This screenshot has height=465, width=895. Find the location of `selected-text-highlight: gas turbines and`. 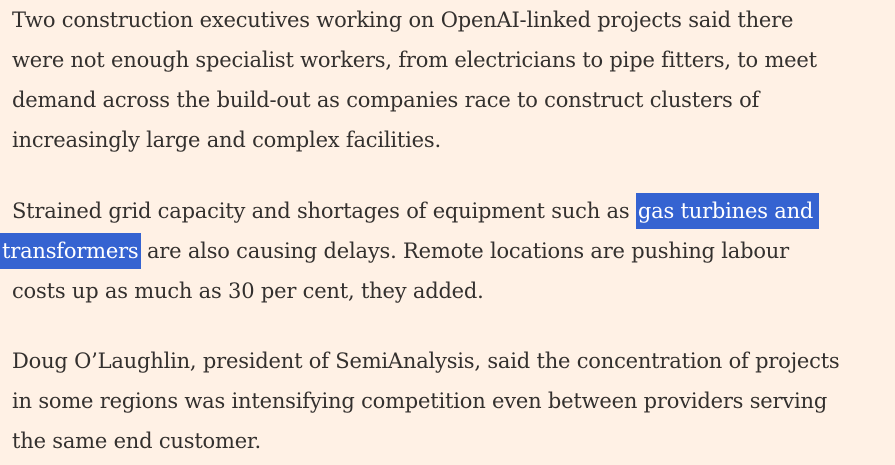

selected-text-highlight: gas turbines and is located at coordinates (727, 211).